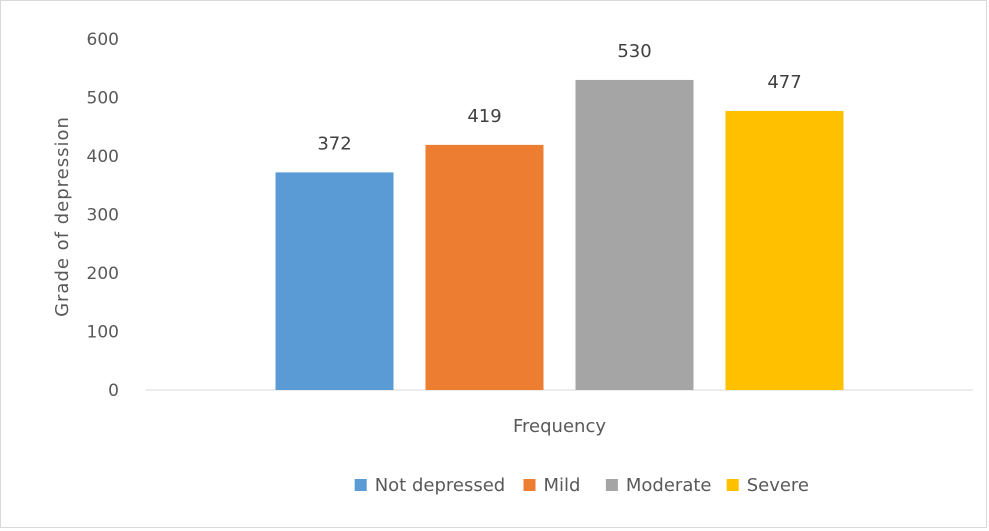  Describe the element at coordinates (634, 51) in the screenshot. I see `data-label: 530` at that location.